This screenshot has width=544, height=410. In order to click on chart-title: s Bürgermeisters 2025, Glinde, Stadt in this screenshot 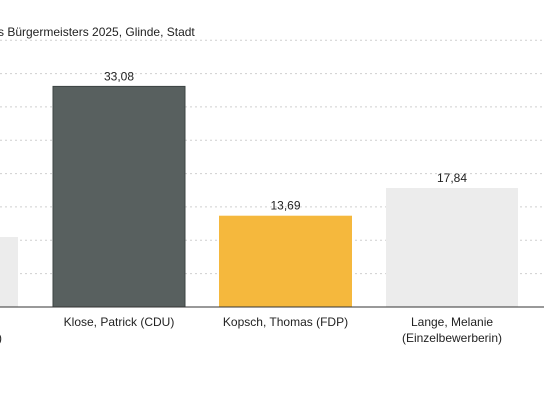, I will do `click(97, 32)`.